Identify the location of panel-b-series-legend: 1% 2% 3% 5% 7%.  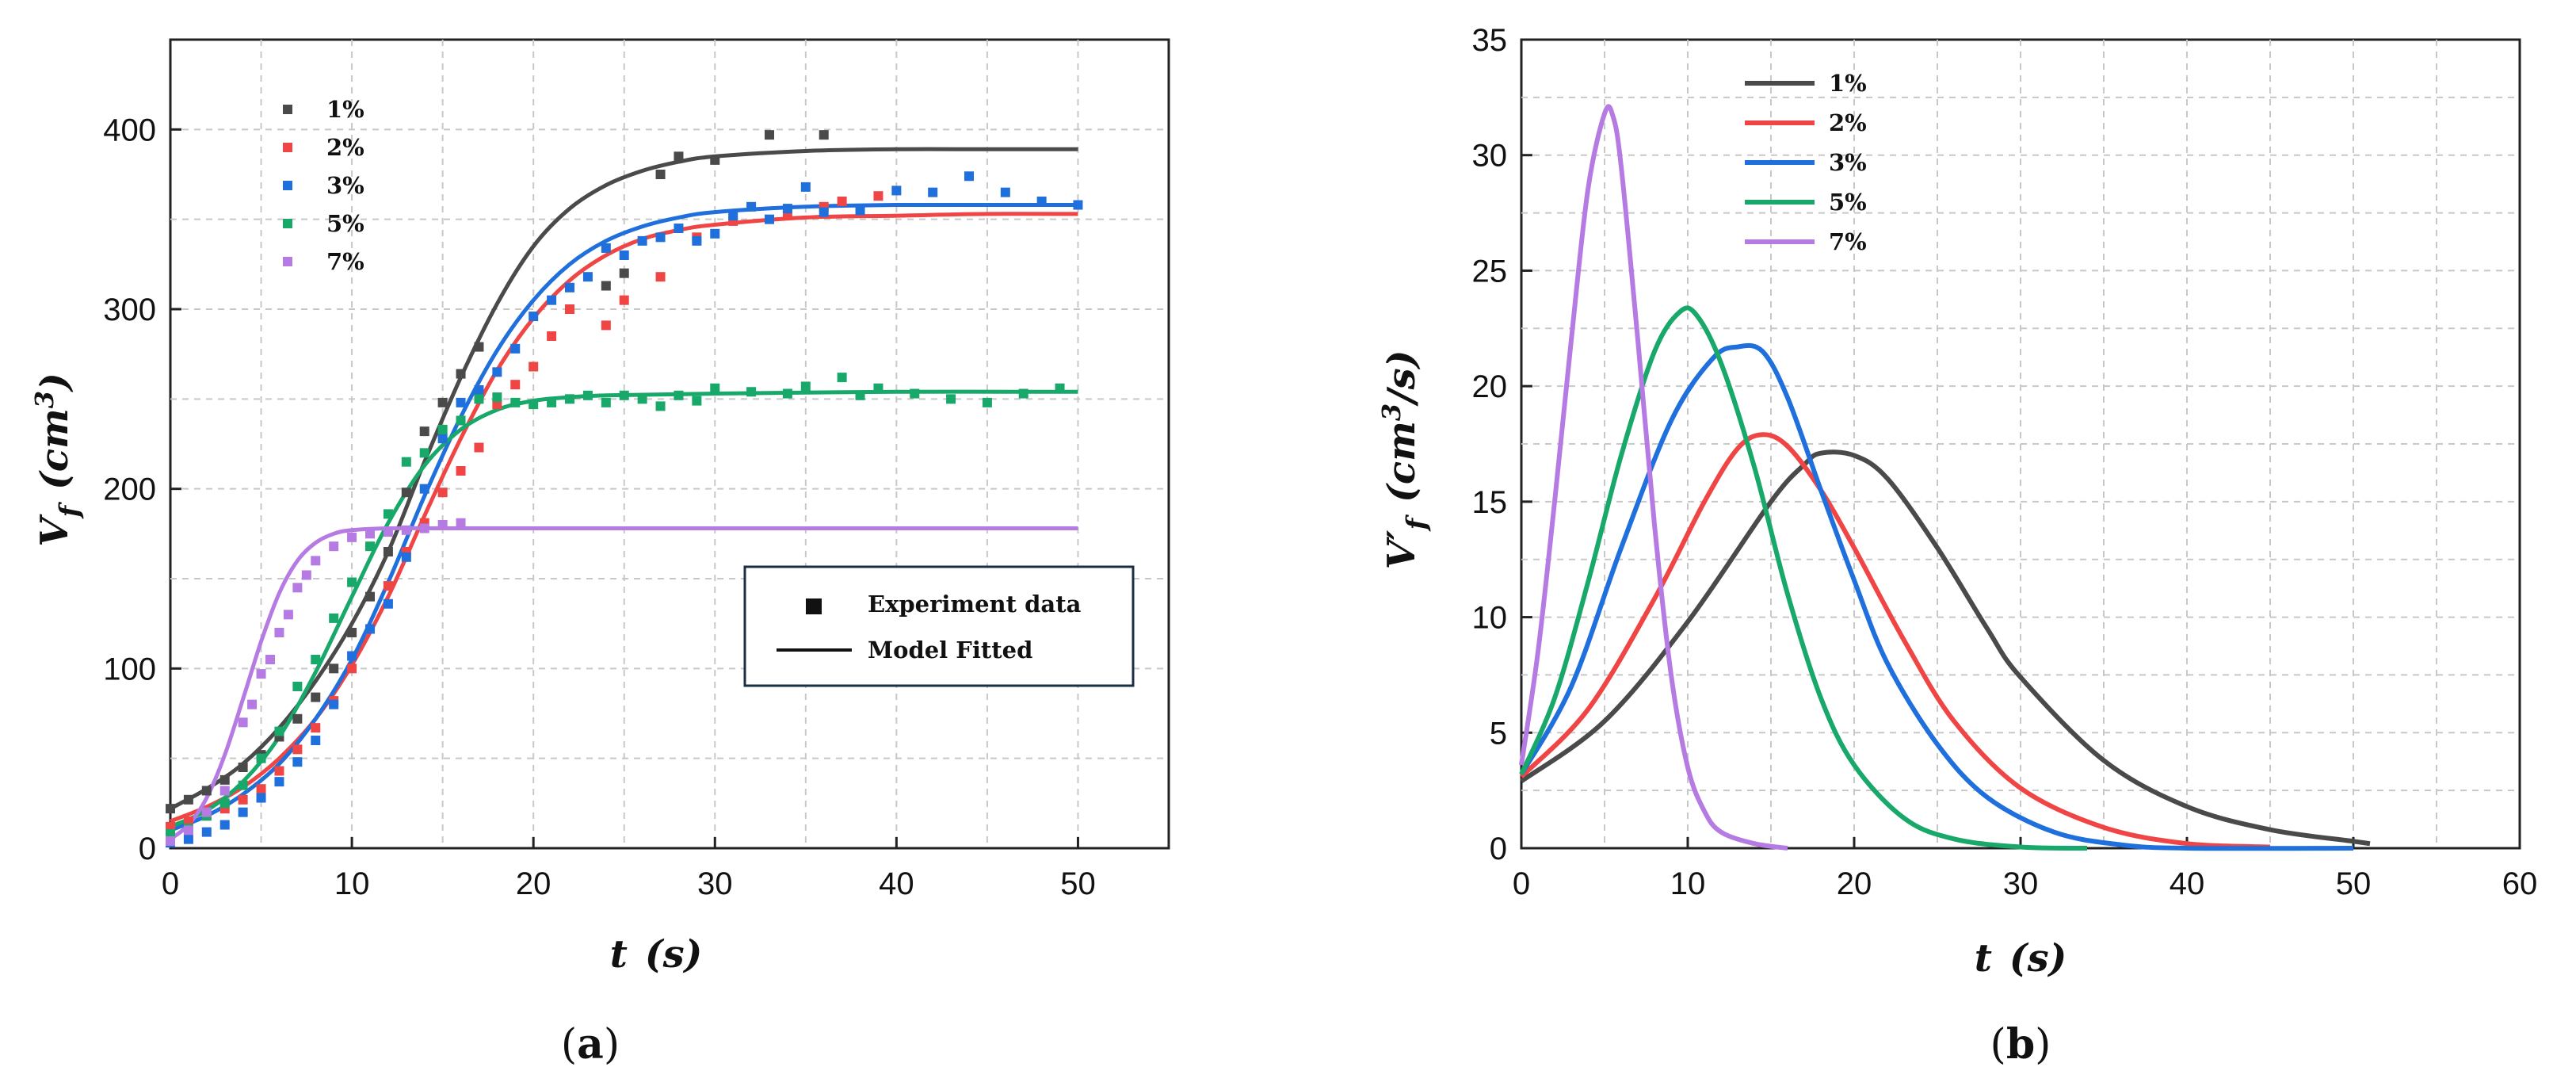
(1806, 163).